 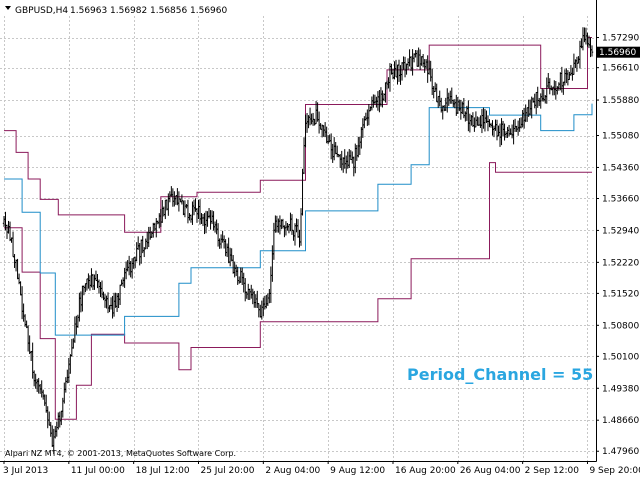 I want to click on y-tick-label: 1.56610, so click(x=620, y=69).